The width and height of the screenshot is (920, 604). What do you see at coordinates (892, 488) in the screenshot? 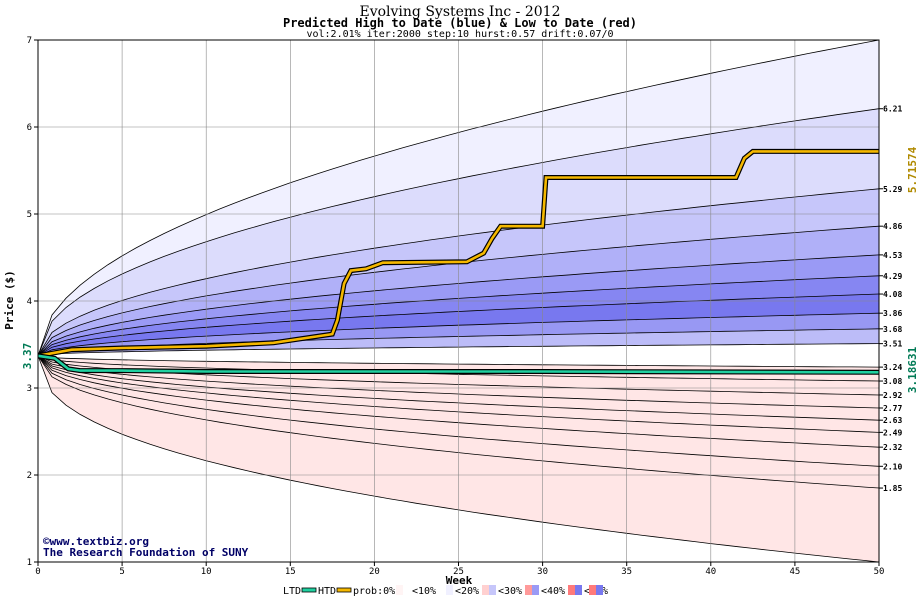
I see `right-label-17: 1.85` at bounding box center [892, 488].